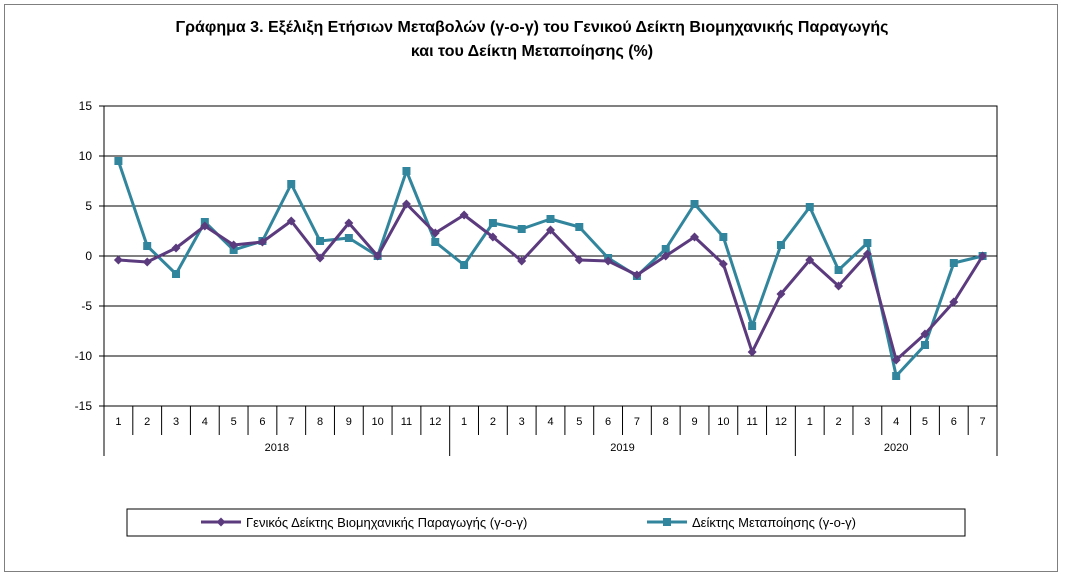 This screenshot has width=1068, height=581. What do you see at coordinates (896, 448) in the screenshot?
I see `x-year-label: 2020` at bounding box center [896, 448].